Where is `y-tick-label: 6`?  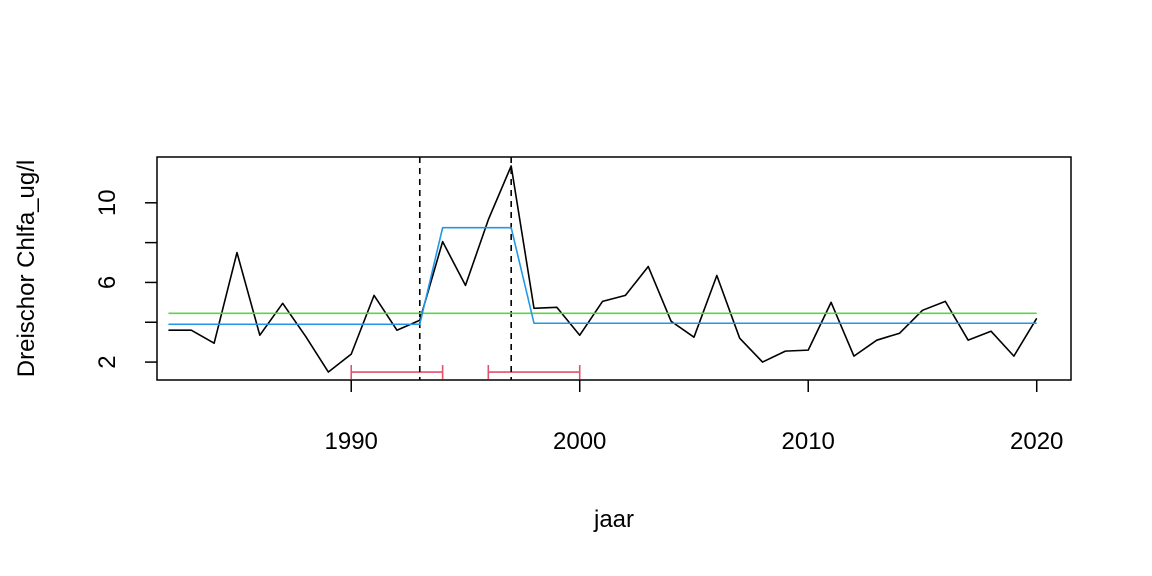 y-tick-label: 6 is located at coordinates (107, 282).